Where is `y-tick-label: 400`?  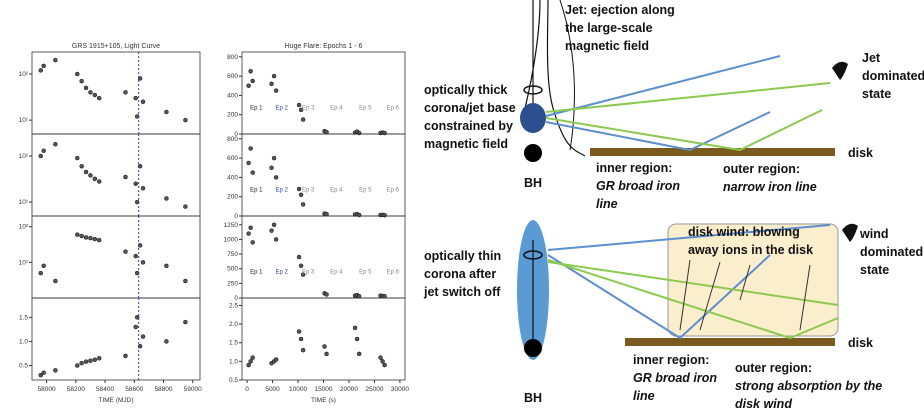 y-tick-label: 400 is located at coordinates (232, 95).